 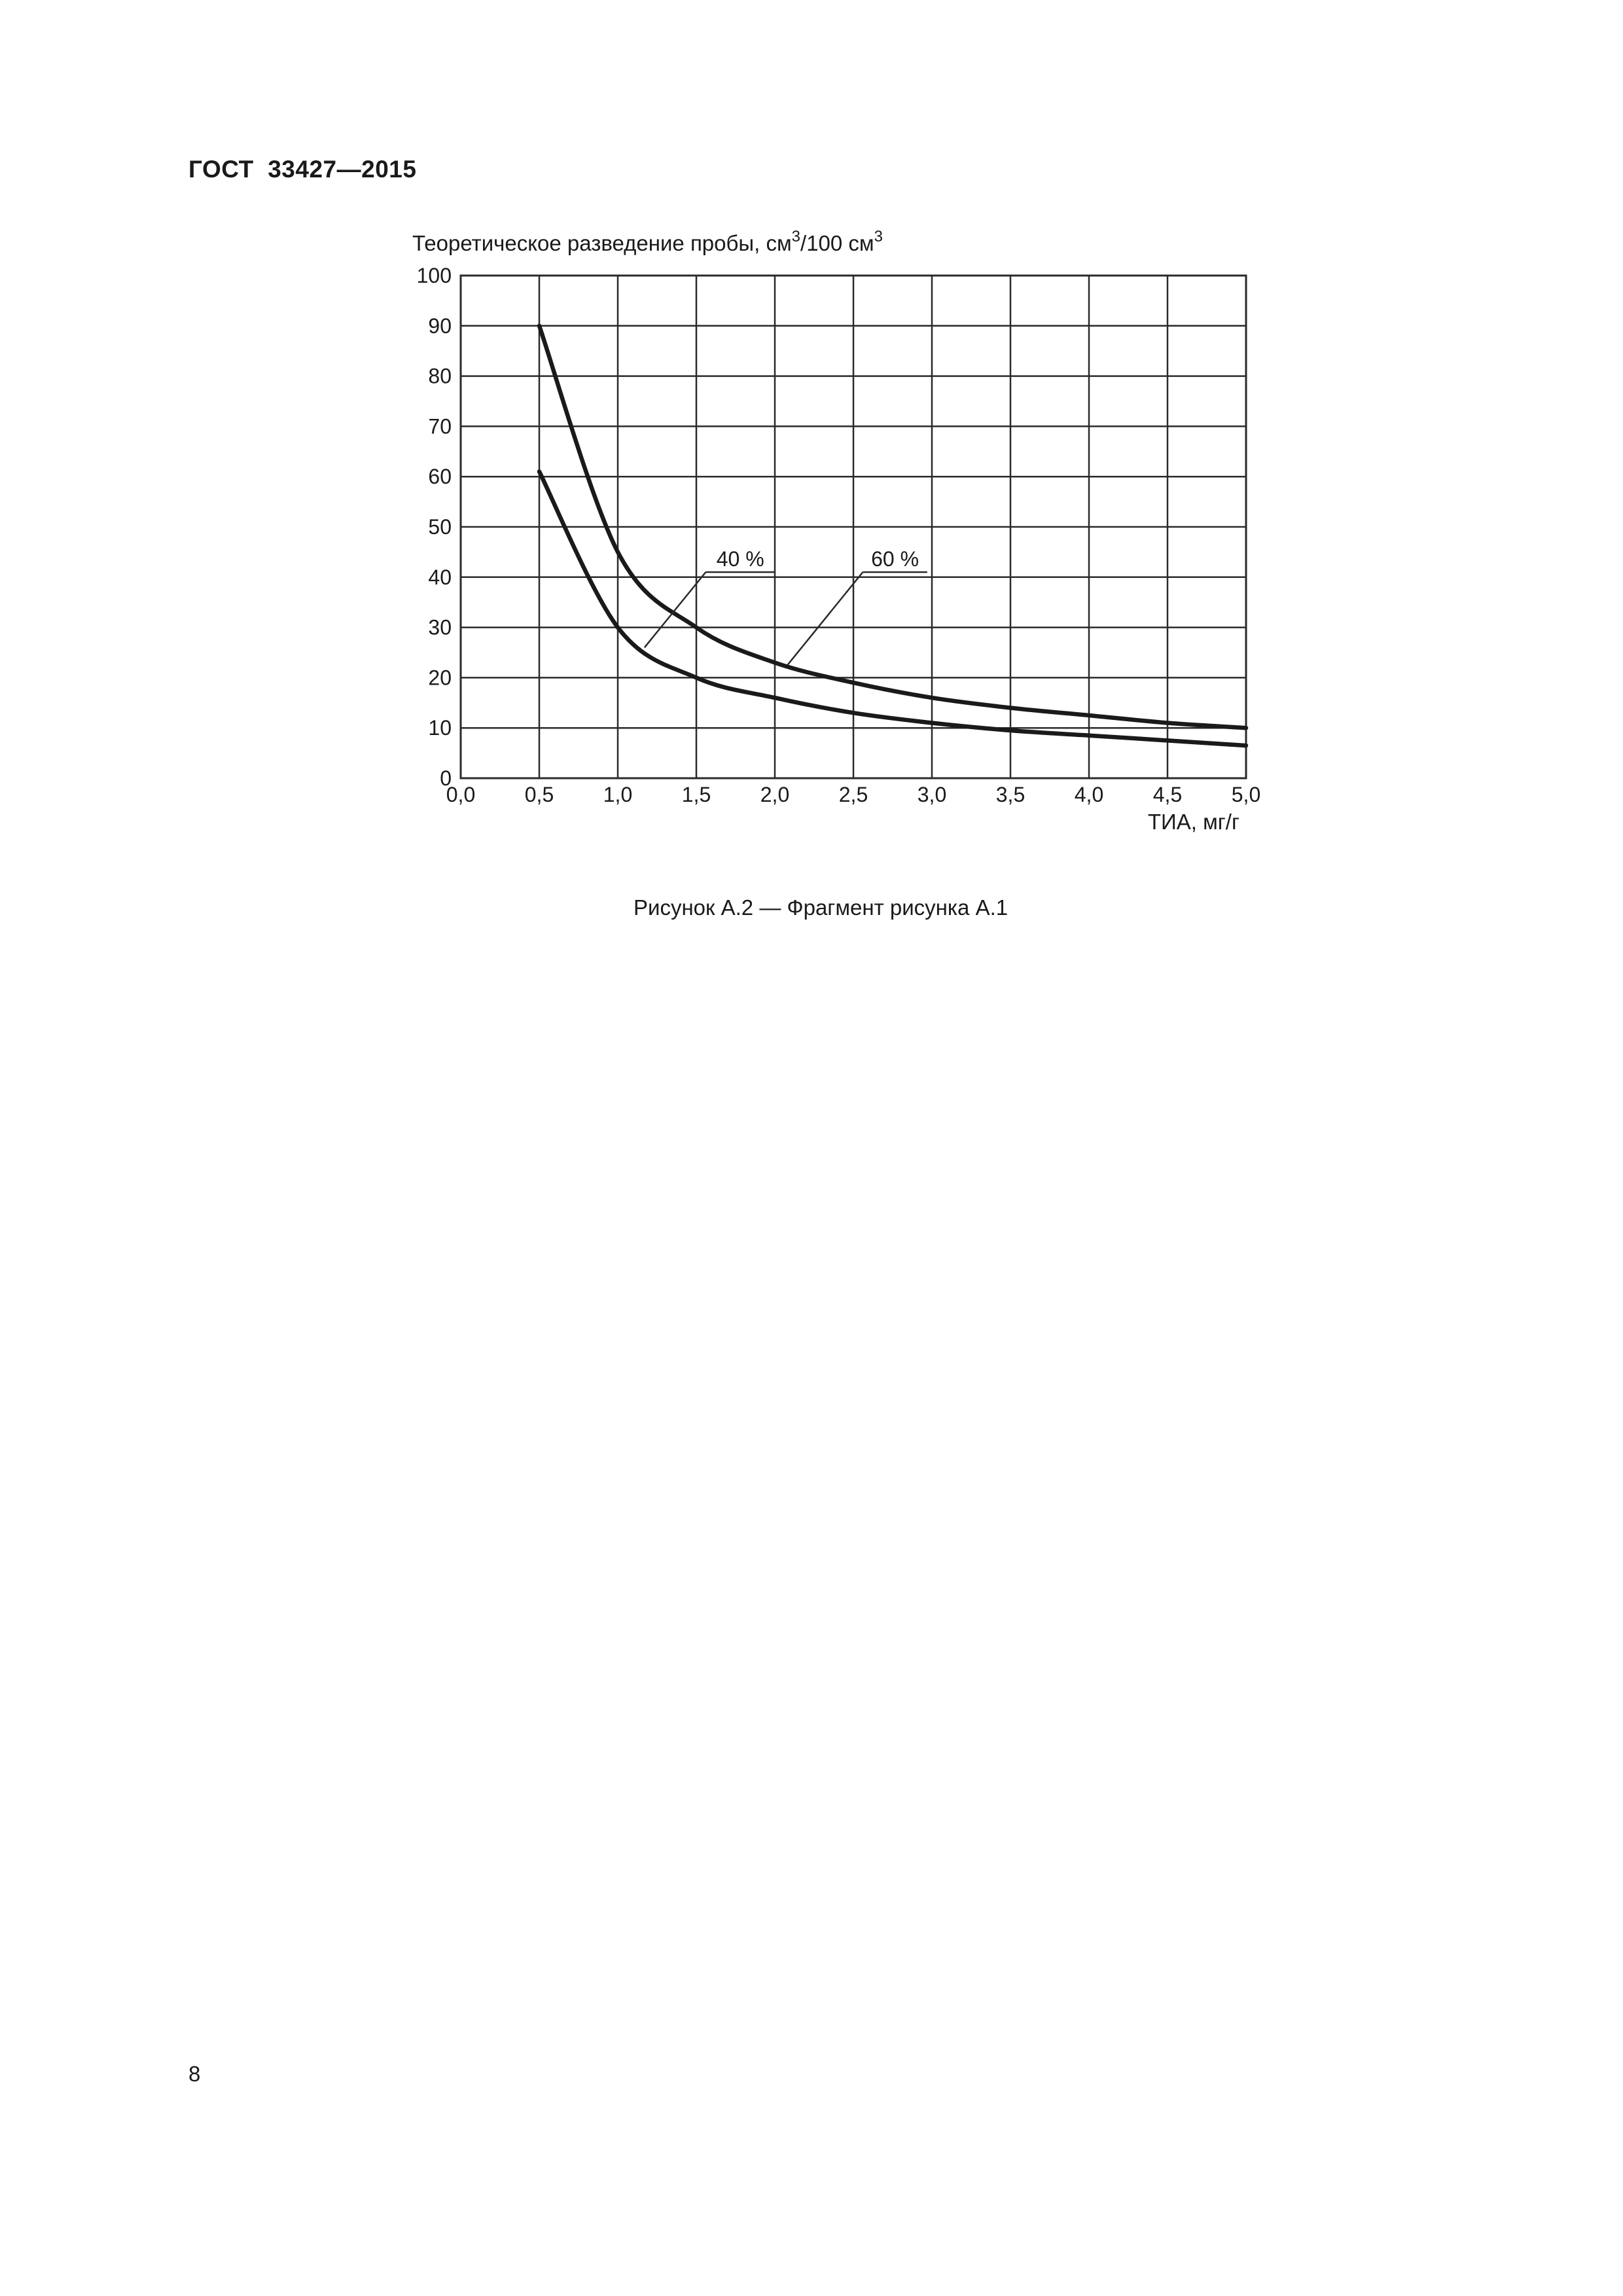 I want to click on series-curve-60%, so click(x=893, y=526).